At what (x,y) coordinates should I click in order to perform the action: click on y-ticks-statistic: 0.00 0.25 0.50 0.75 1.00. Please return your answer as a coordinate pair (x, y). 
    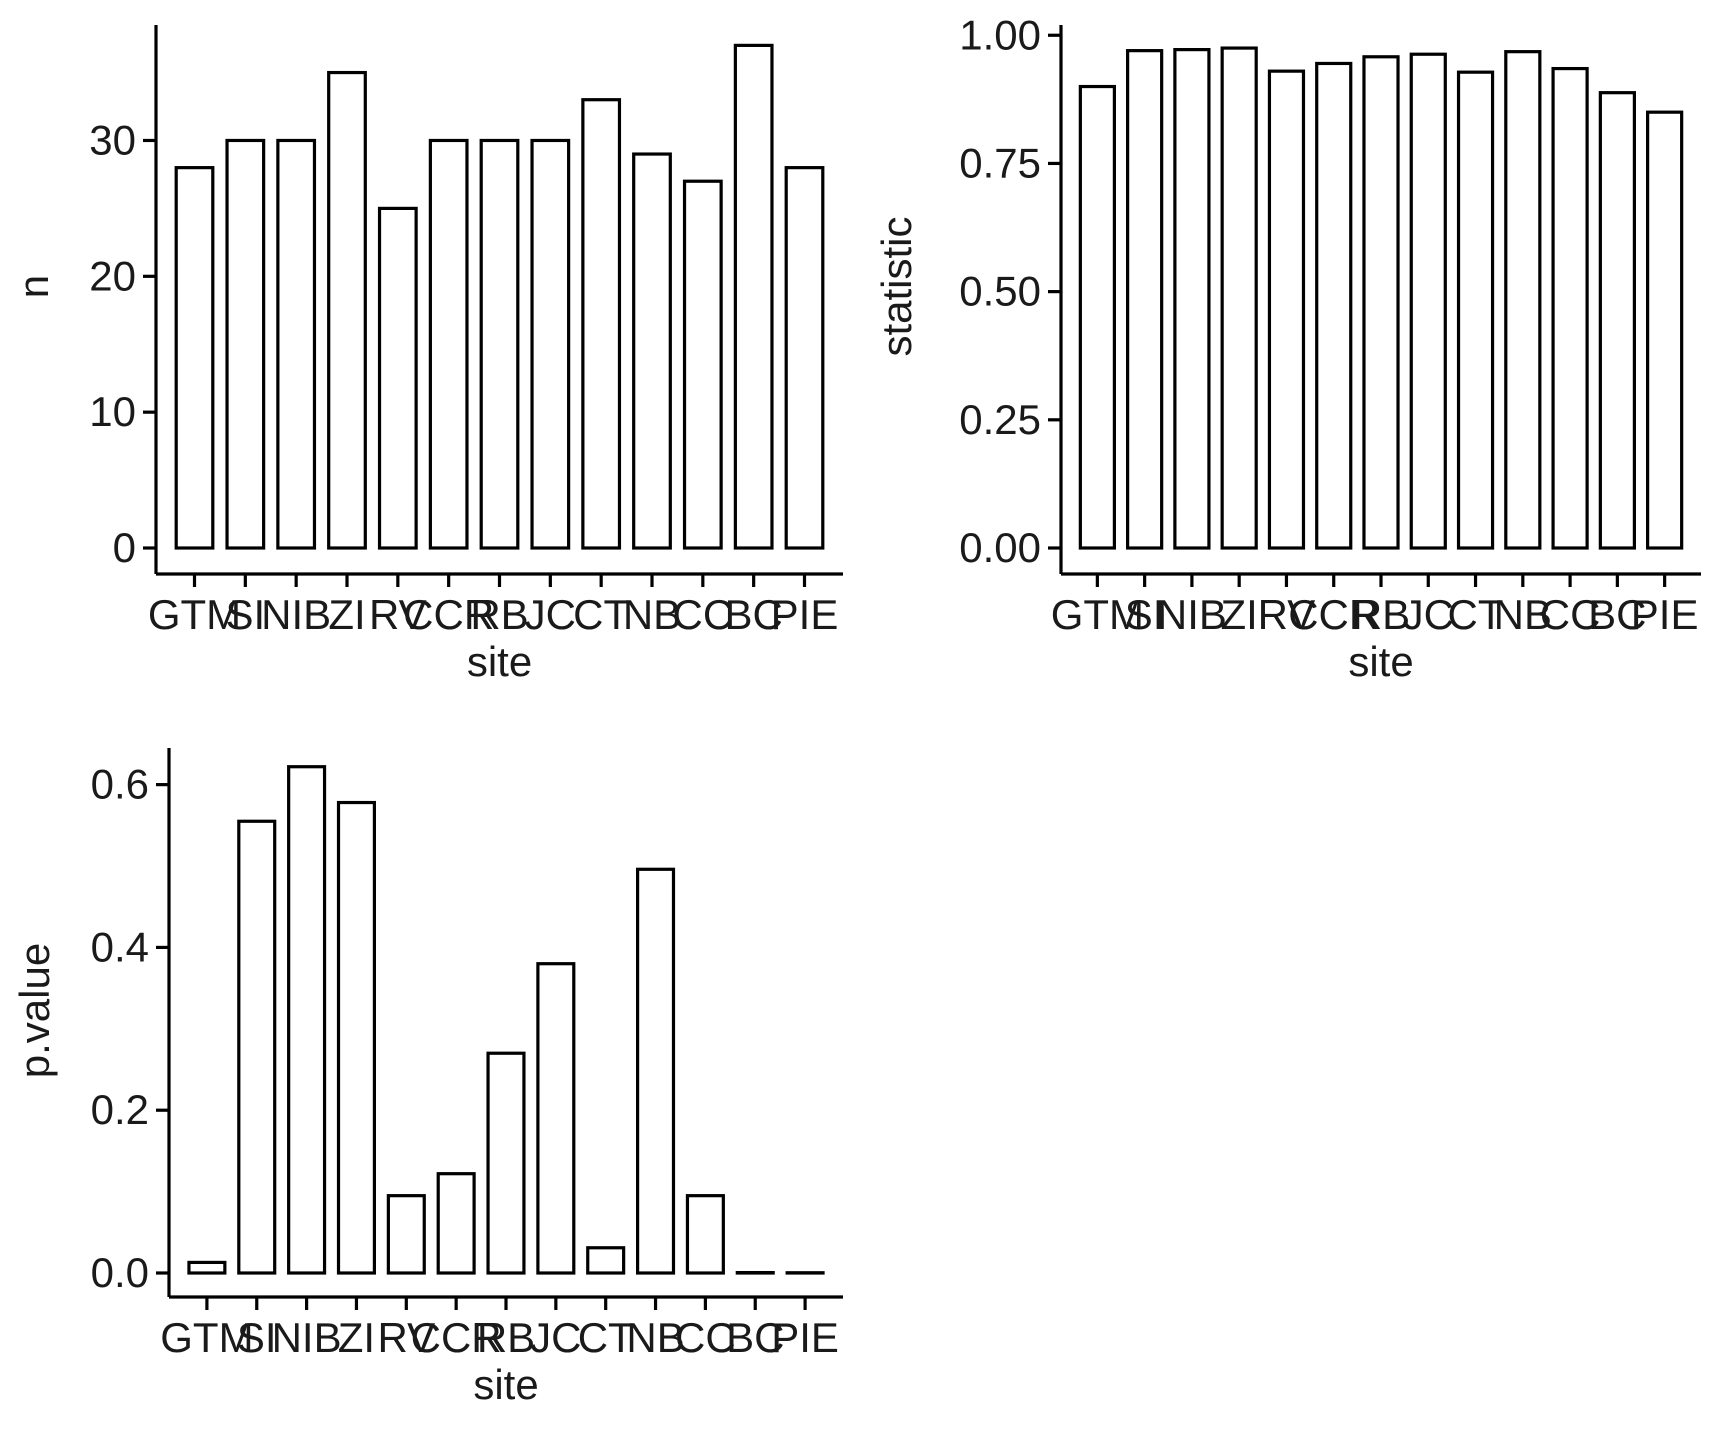
    Looking at the image, I should click on (1010, 291).